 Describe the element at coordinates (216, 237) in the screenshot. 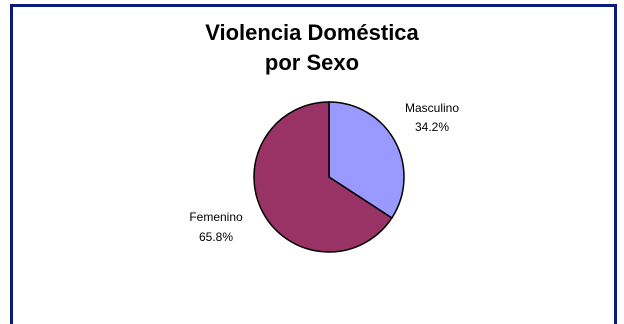

I see `slice-value-femenino: 65.8%` at that location.